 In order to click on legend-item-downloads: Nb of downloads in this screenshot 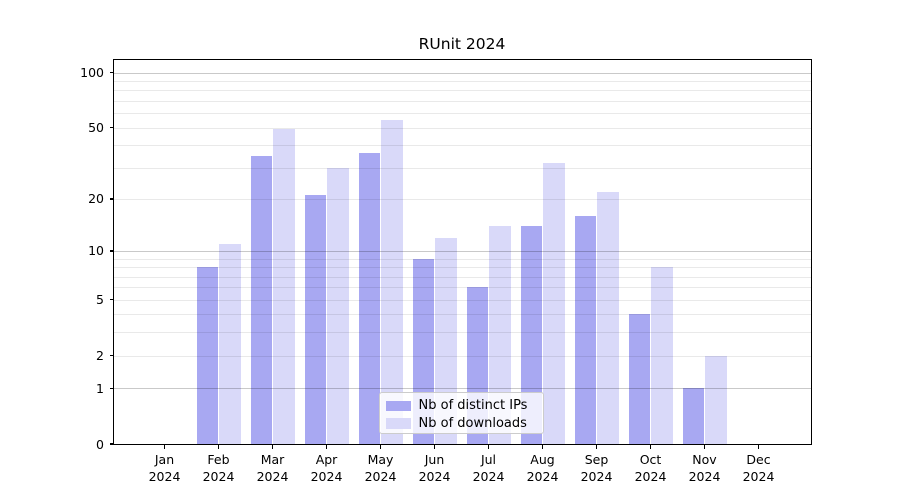, I will do `click(464, 424)`.